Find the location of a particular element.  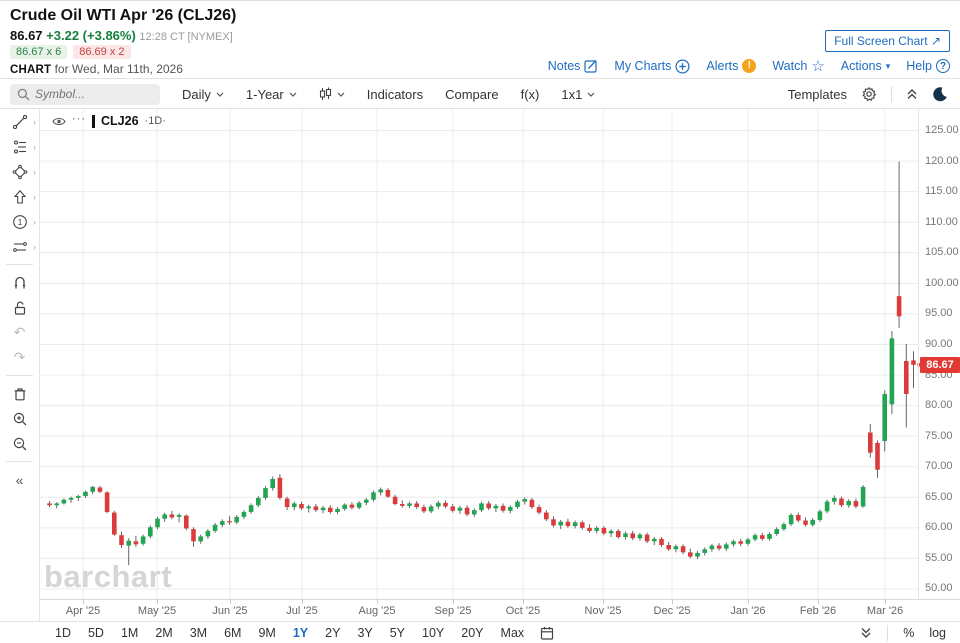

symbol-search-input is located at coordinates (92, 94).